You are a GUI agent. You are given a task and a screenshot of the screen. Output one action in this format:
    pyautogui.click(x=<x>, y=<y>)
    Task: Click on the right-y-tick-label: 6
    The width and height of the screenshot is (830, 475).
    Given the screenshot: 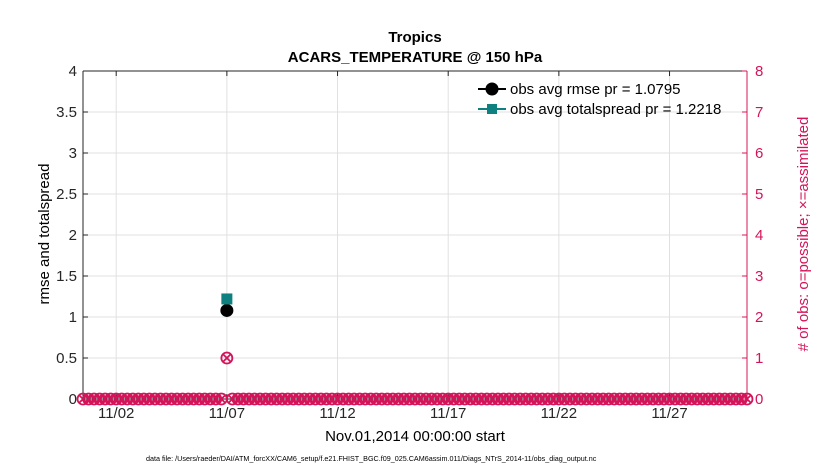 What is the action you would take?
    pyautogui.click(x=759, y=153)
    